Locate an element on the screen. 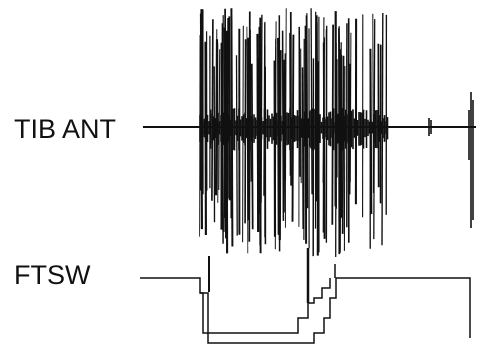 The width and height of the screenshot is (482, 351). tib-ant-label: TIB ANT is located at coordinates (65, 129).